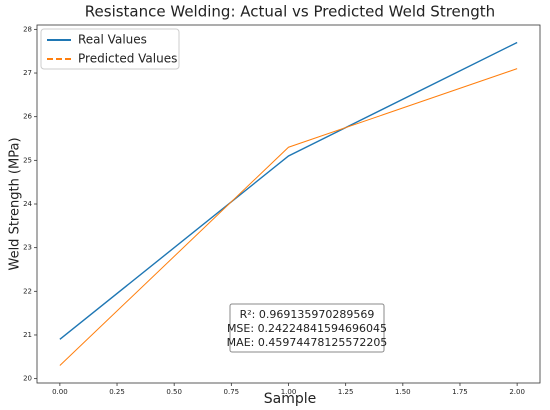 This screenshot has height=410, width=550. I want to click on y-tick-label: 20, so click(27, 379).